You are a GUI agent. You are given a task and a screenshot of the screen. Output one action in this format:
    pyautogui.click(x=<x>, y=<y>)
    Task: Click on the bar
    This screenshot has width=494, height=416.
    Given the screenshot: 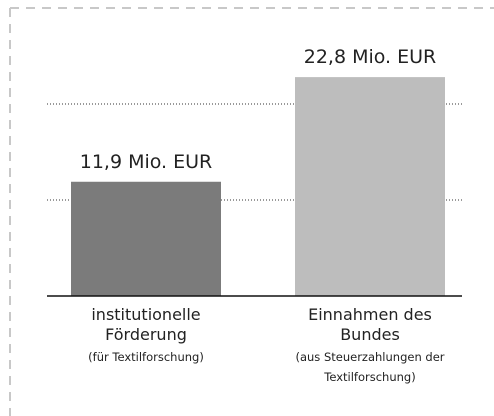 What is the action you would take?
    pyautogui.click(x=146, y=238)
    